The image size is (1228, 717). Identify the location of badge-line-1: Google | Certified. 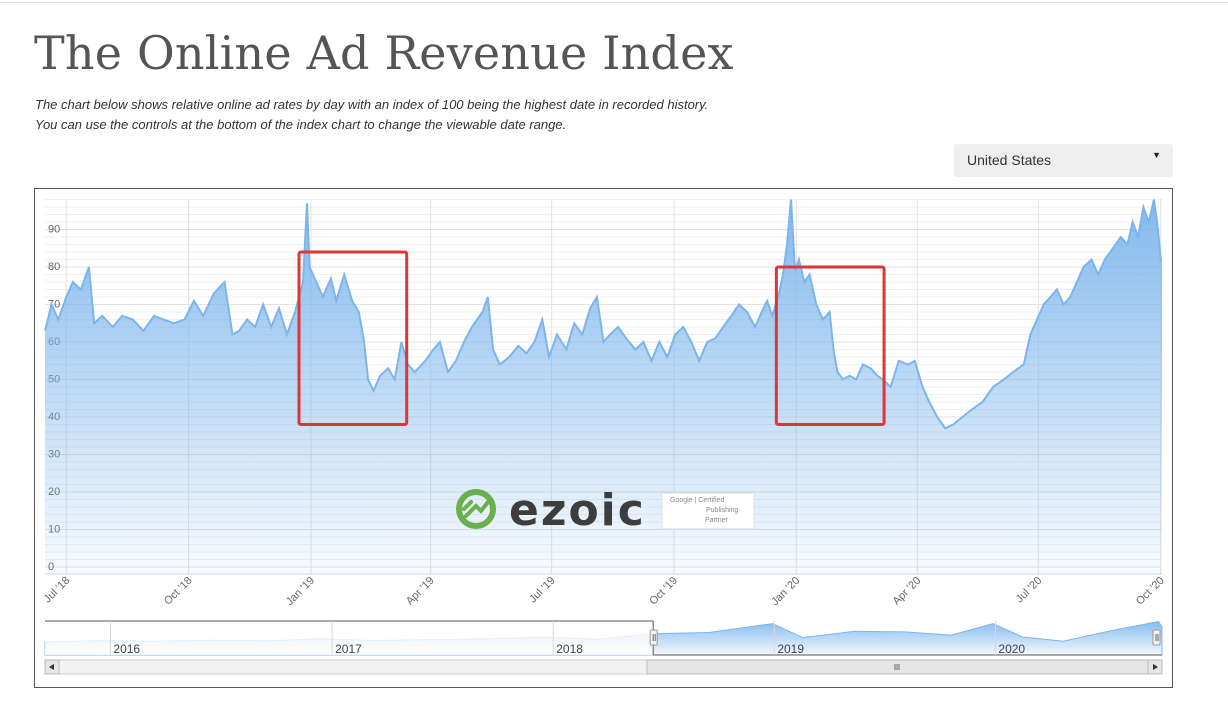
(697, 500).